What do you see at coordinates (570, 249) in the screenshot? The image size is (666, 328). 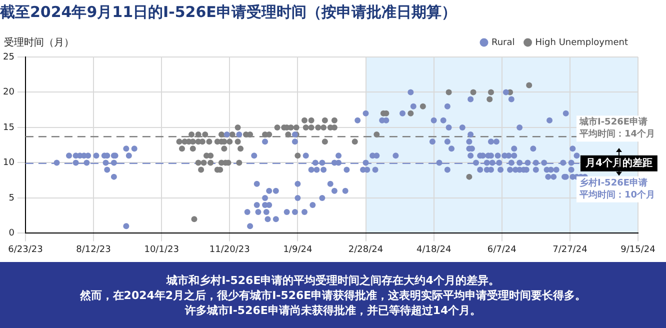 I see `x-tick-label: 7/27/24` at bounding box center [570, 249].